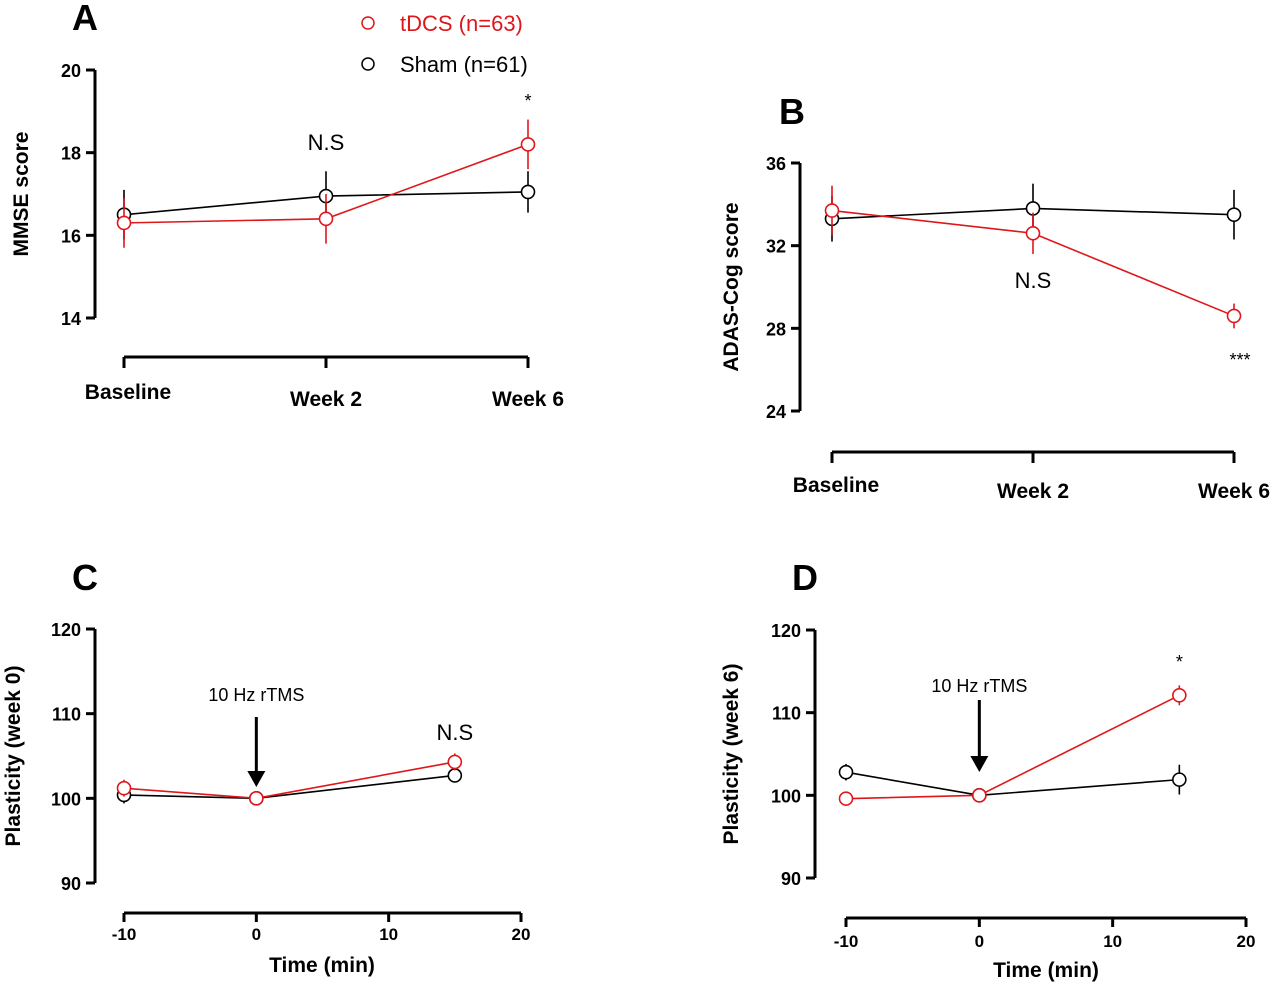 The width and height of the screenshot is (1280, 987). I want to click on panel-letter: B, so click(792, 111).